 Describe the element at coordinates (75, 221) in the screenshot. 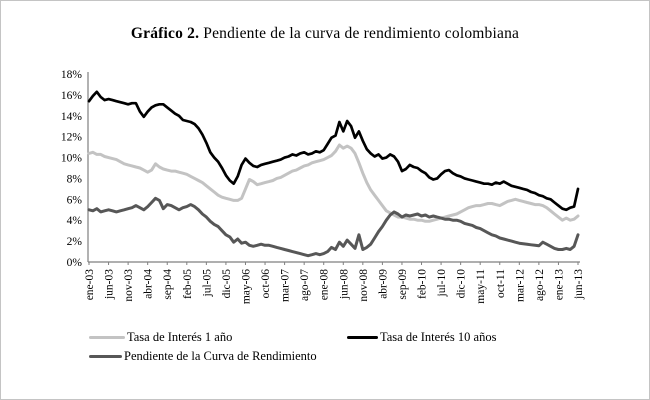

I see `y-tick-label: 4%` at that location.